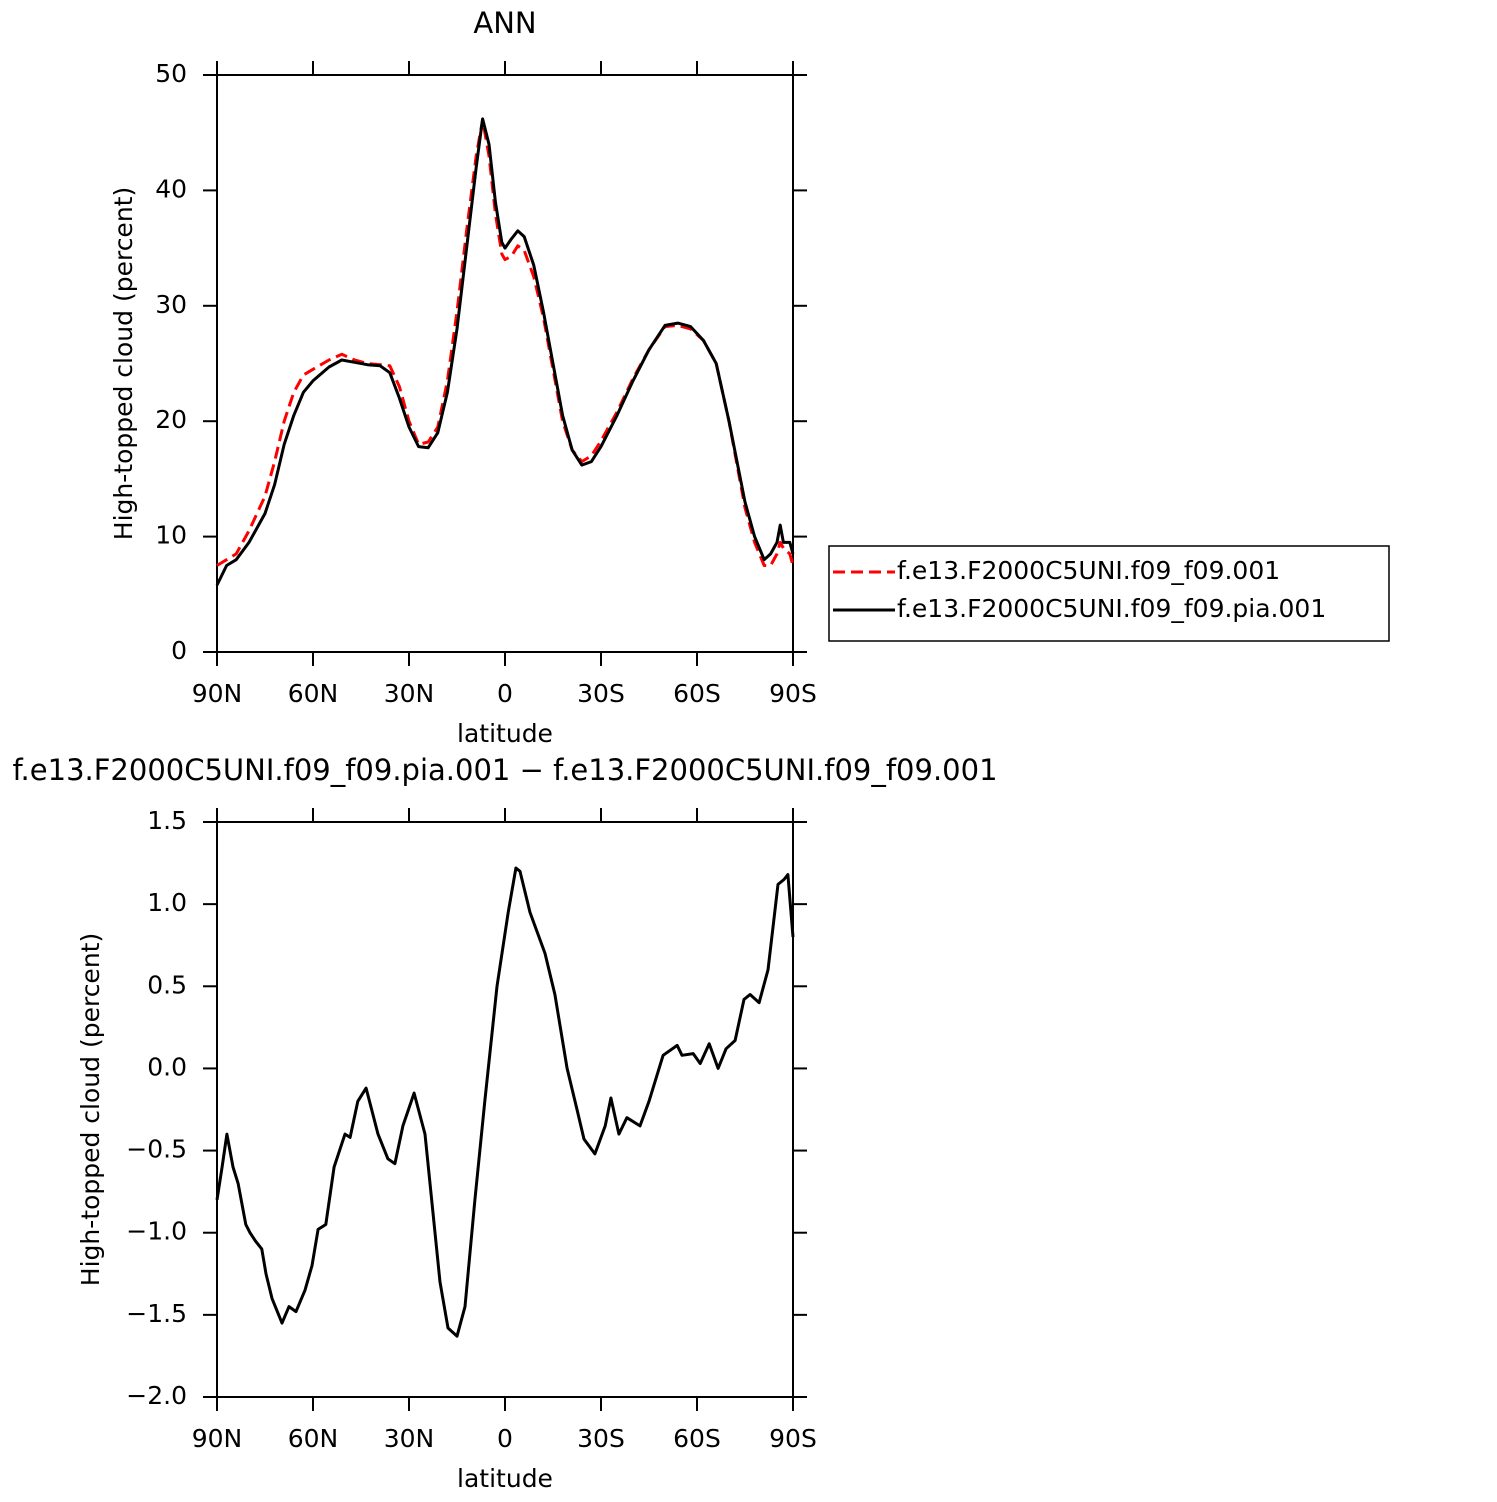  What do you see at coordinates (156, 1231) in the screenshot?
I see `y-tick-label: −1.0` at bounding box center [156, 1231].